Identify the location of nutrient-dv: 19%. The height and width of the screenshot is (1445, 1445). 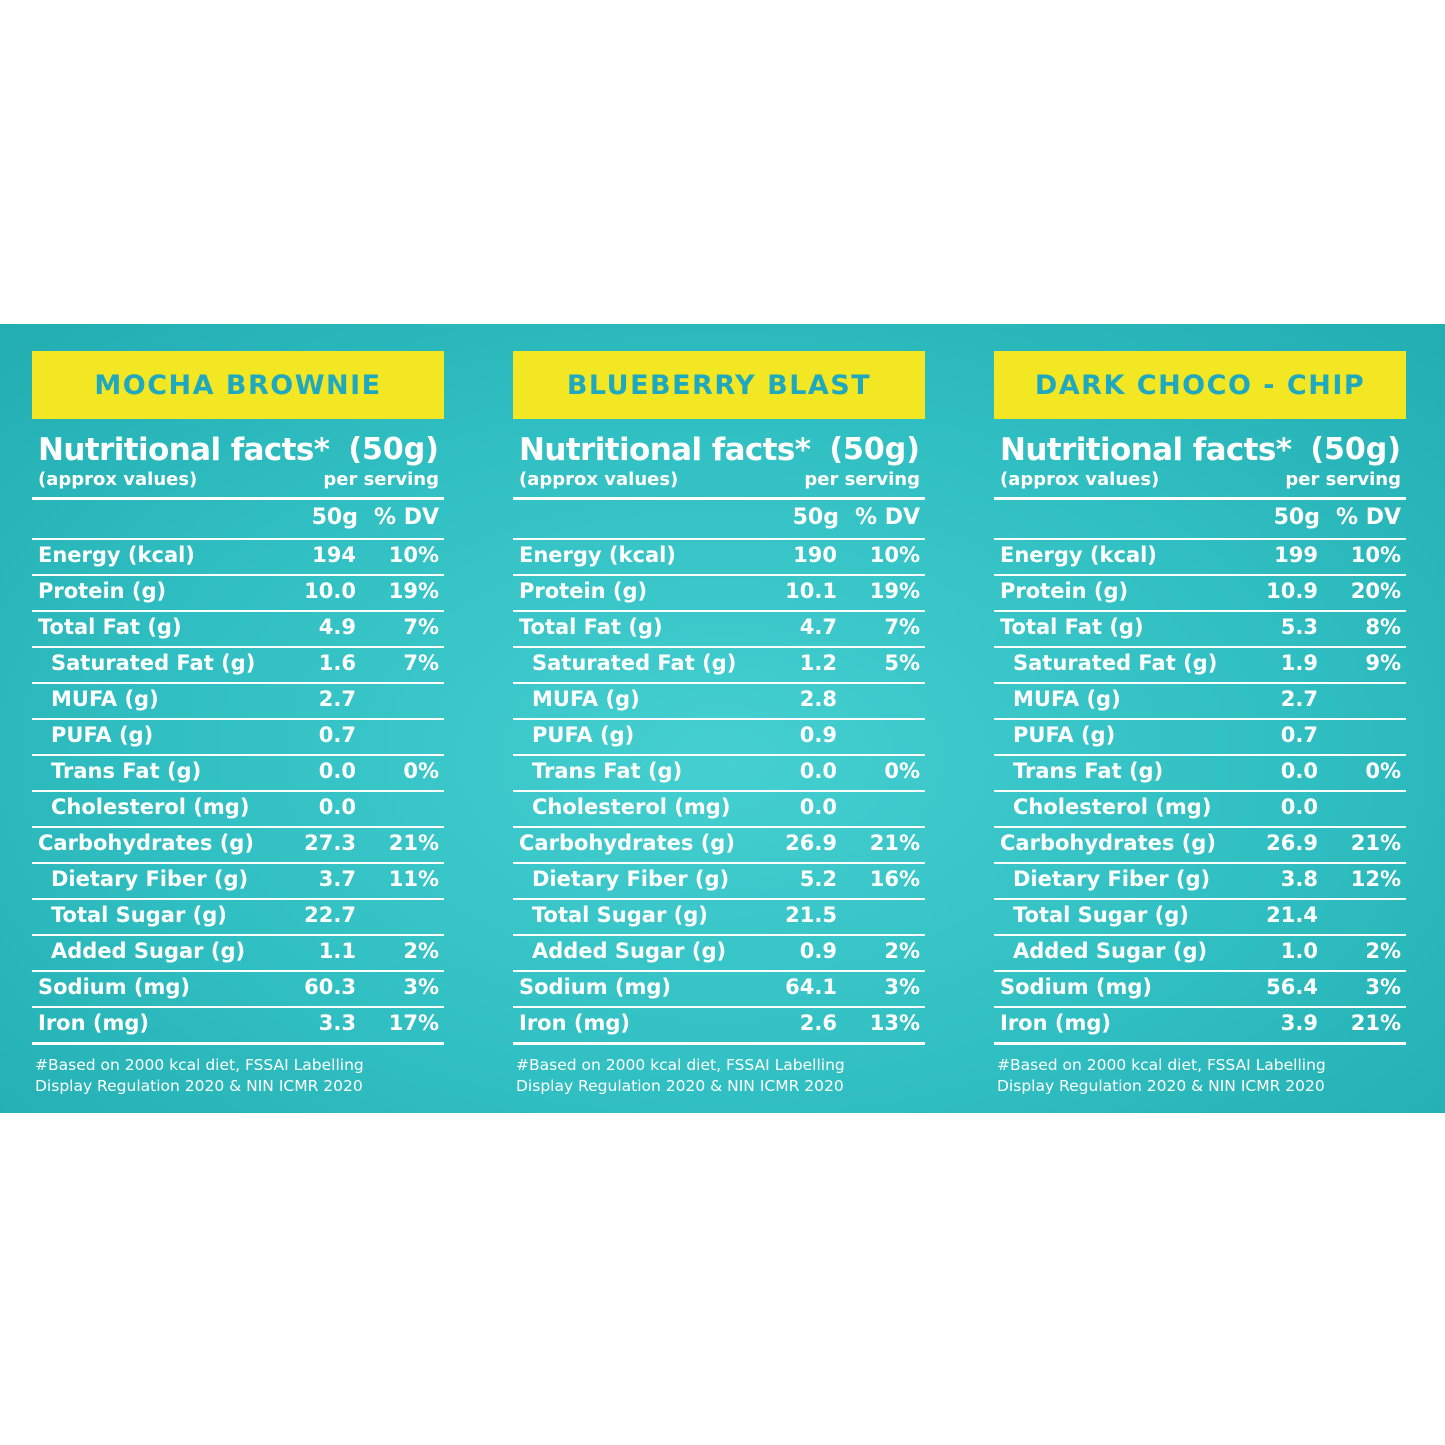
(894, 591).